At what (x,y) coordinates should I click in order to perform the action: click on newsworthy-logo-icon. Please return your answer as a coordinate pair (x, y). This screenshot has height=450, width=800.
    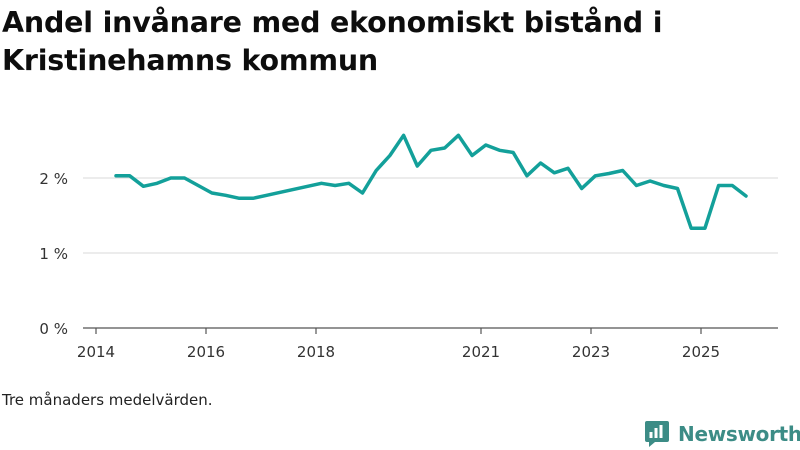
    Looking at the image, I should click on (657, 434).